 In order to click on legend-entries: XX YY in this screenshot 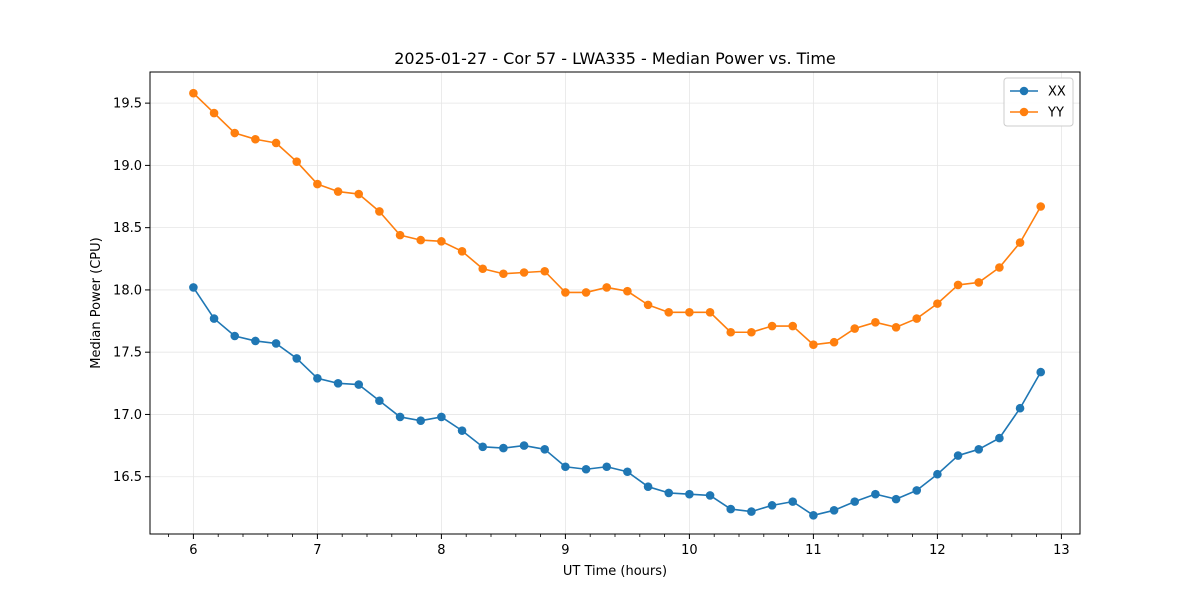, I will do `click(1038, 103)`.